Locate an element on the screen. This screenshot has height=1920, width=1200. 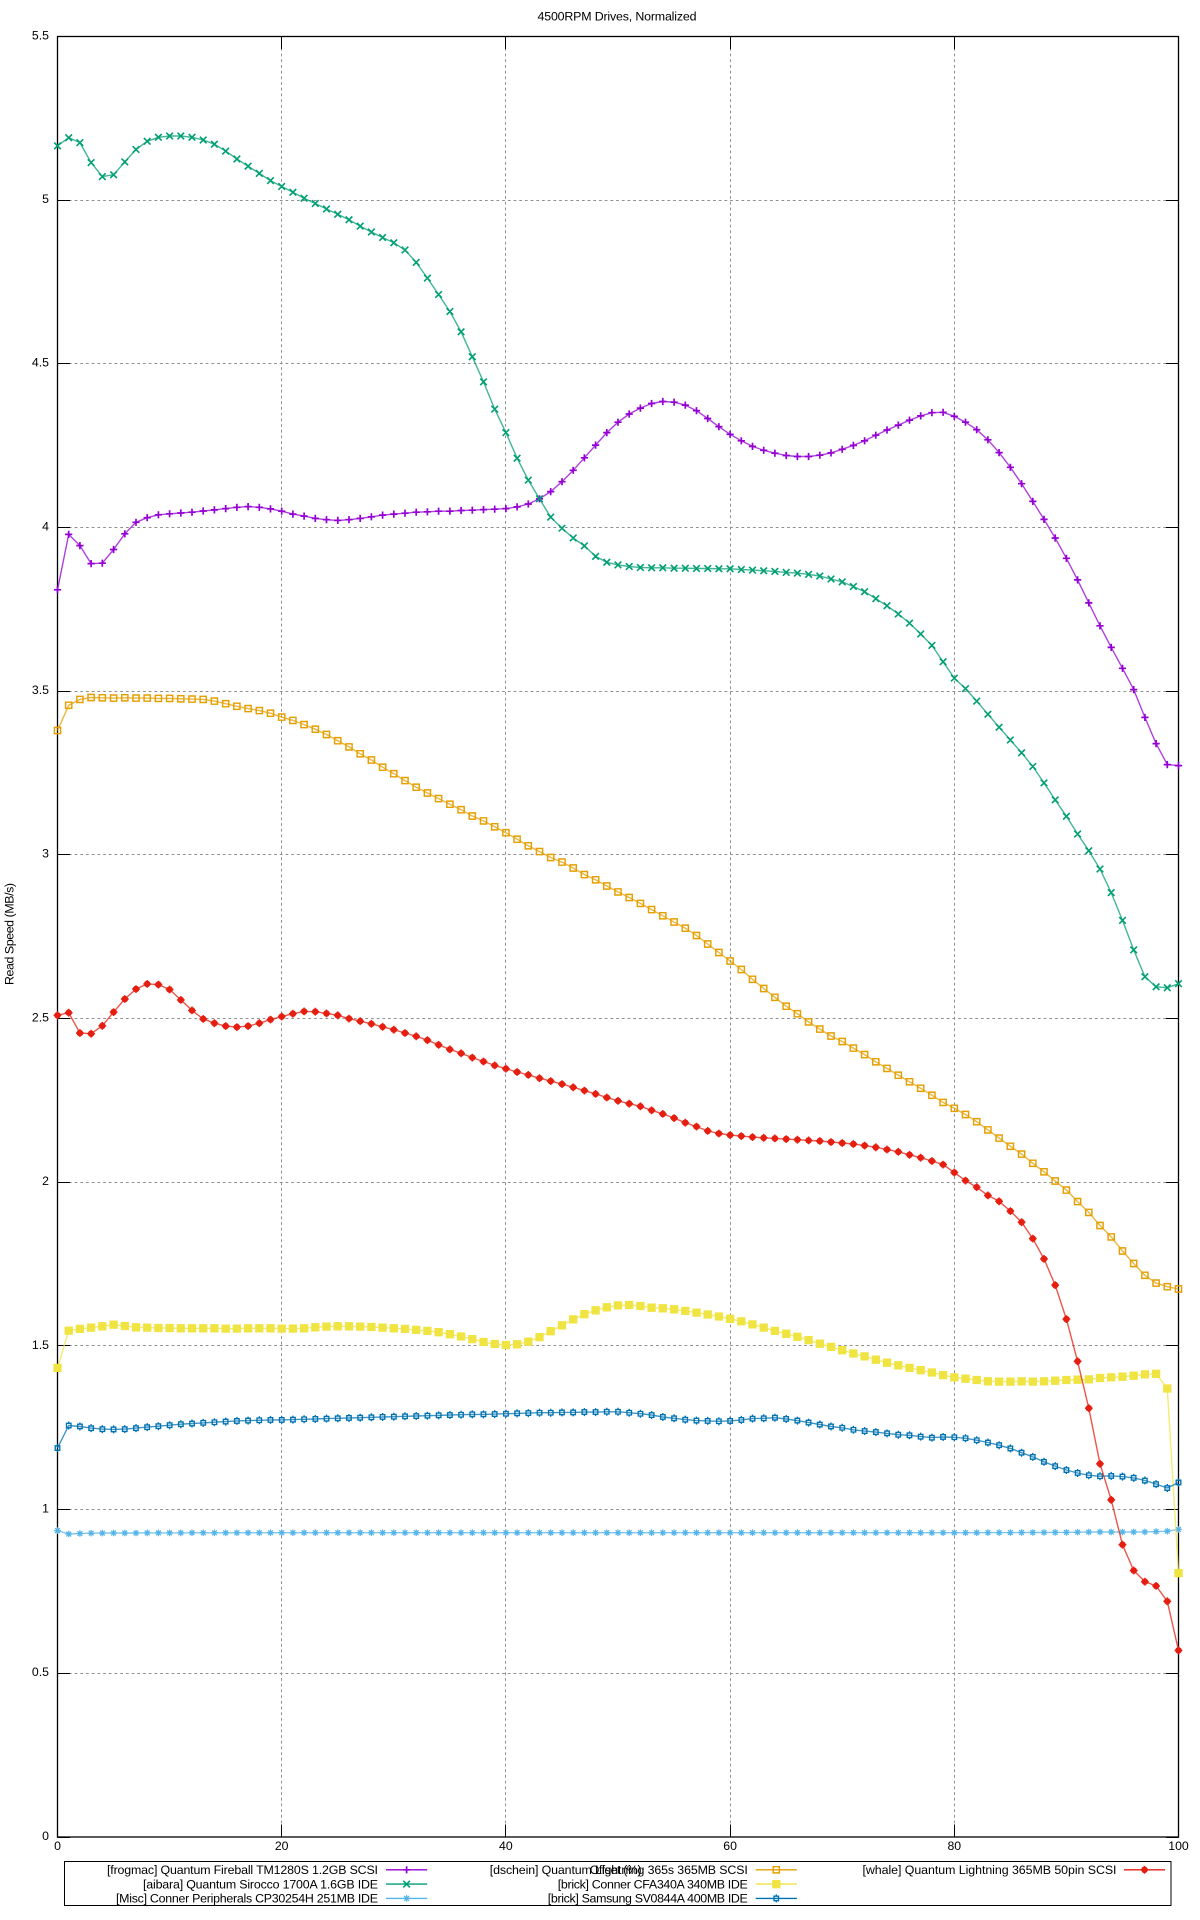
svg-text:[aibara] Quantum Sirocco 1700A: [aibara] Quantum Sirocco 1700A 1.6GB IDE is located at coordinates (260, 1884).